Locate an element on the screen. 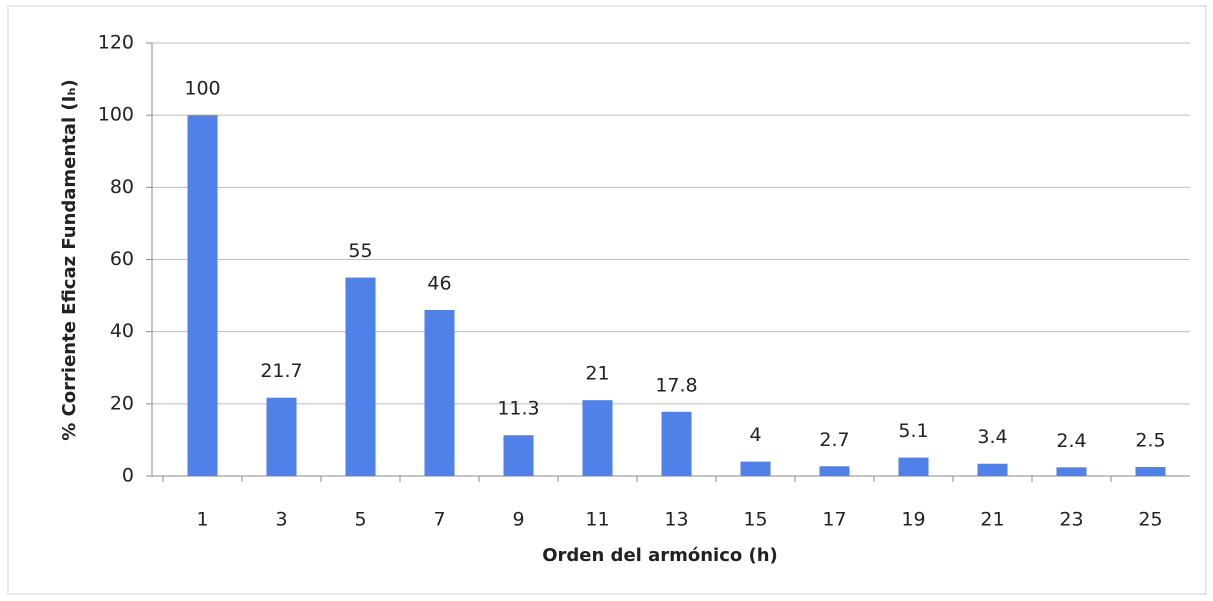  x-tick-label: 21 is located at coordinates (992, 520).